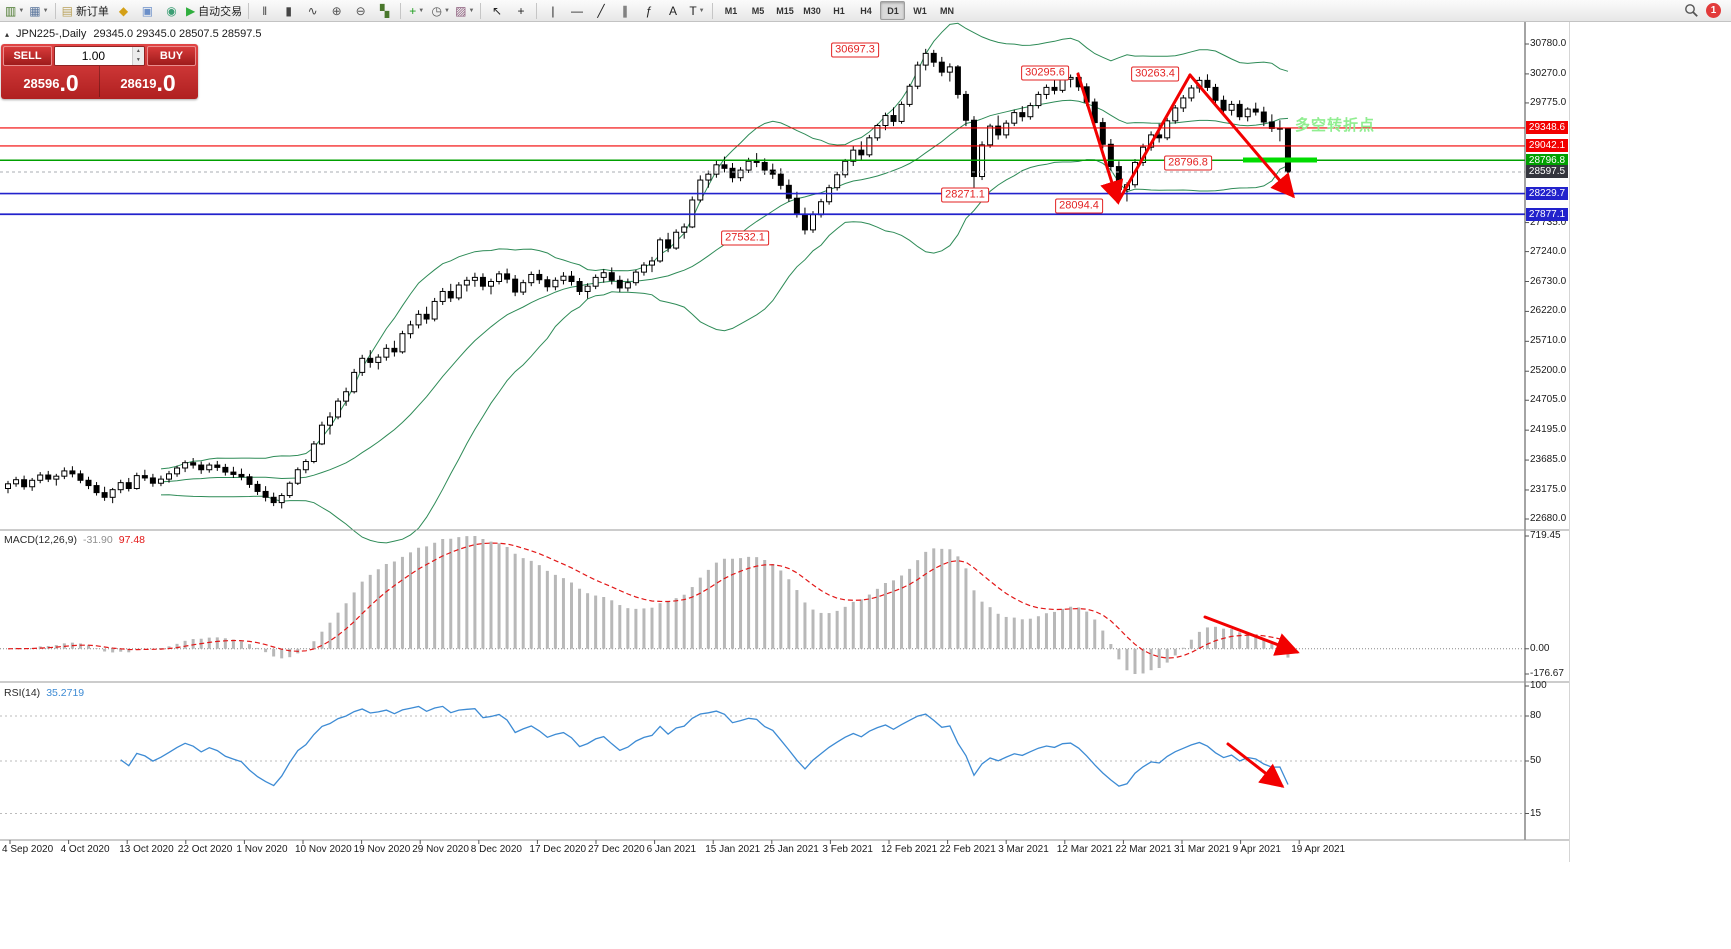 This screenshot has width=1731, height=949. What do you see at coordinates (132, 540) in the screenshot?
I see `macd-signal-value: 97.48` at bounding box center [132, 540].